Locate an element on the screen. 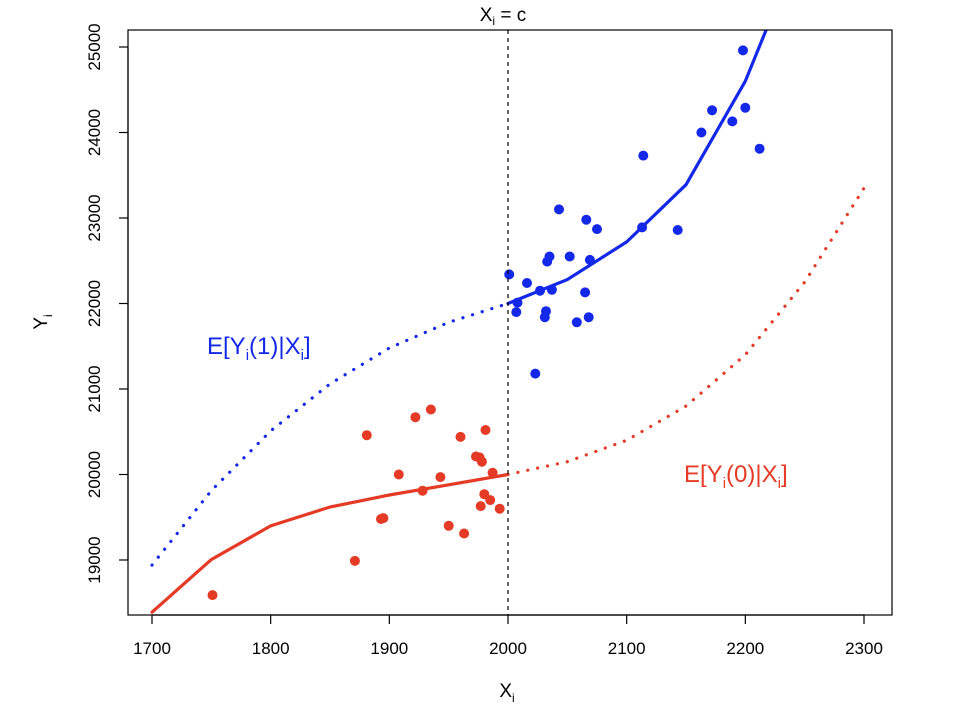 This screenshot has height=720, width=978. x-tick-label: 1900 is located at coordinates (389, 648).